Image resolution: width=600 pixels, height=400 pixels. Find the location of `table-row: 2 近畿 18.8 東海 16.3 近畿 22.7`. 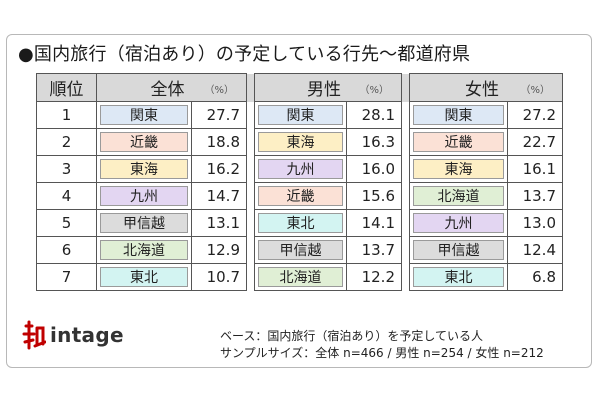

table-row: 2 近畿 18.8 東海 16.3 近畿 22.7 is located at coordinates (299, 142).